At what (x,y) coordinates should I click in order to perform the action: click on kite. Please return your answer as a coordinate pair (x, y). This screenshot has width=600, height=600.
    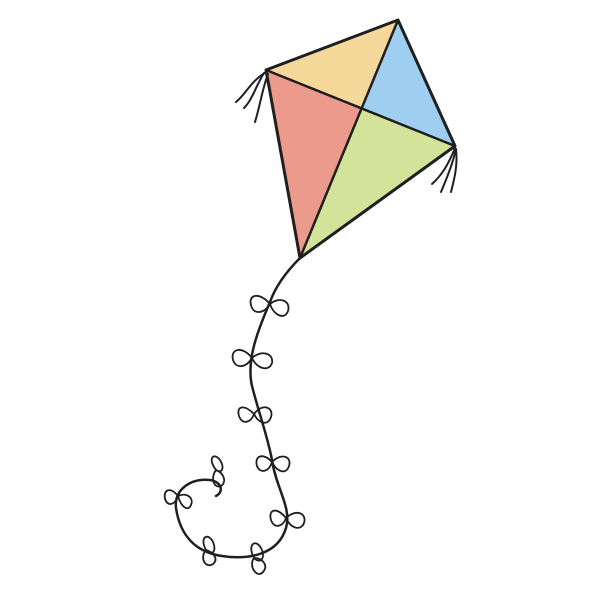
    Looking at the image, I should click on (360, 139).